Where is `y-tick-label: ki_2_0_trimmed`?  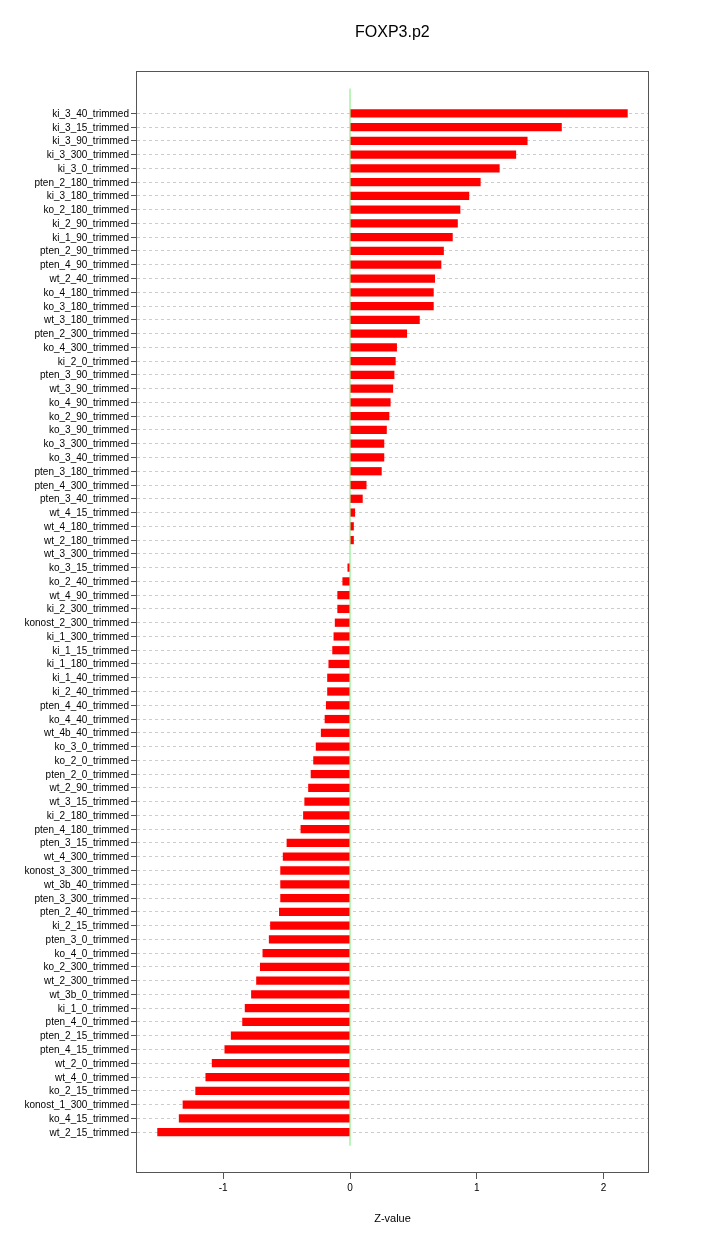
y-tick-label: ki_2_0_trimmed is located at coordinates (93, 361).